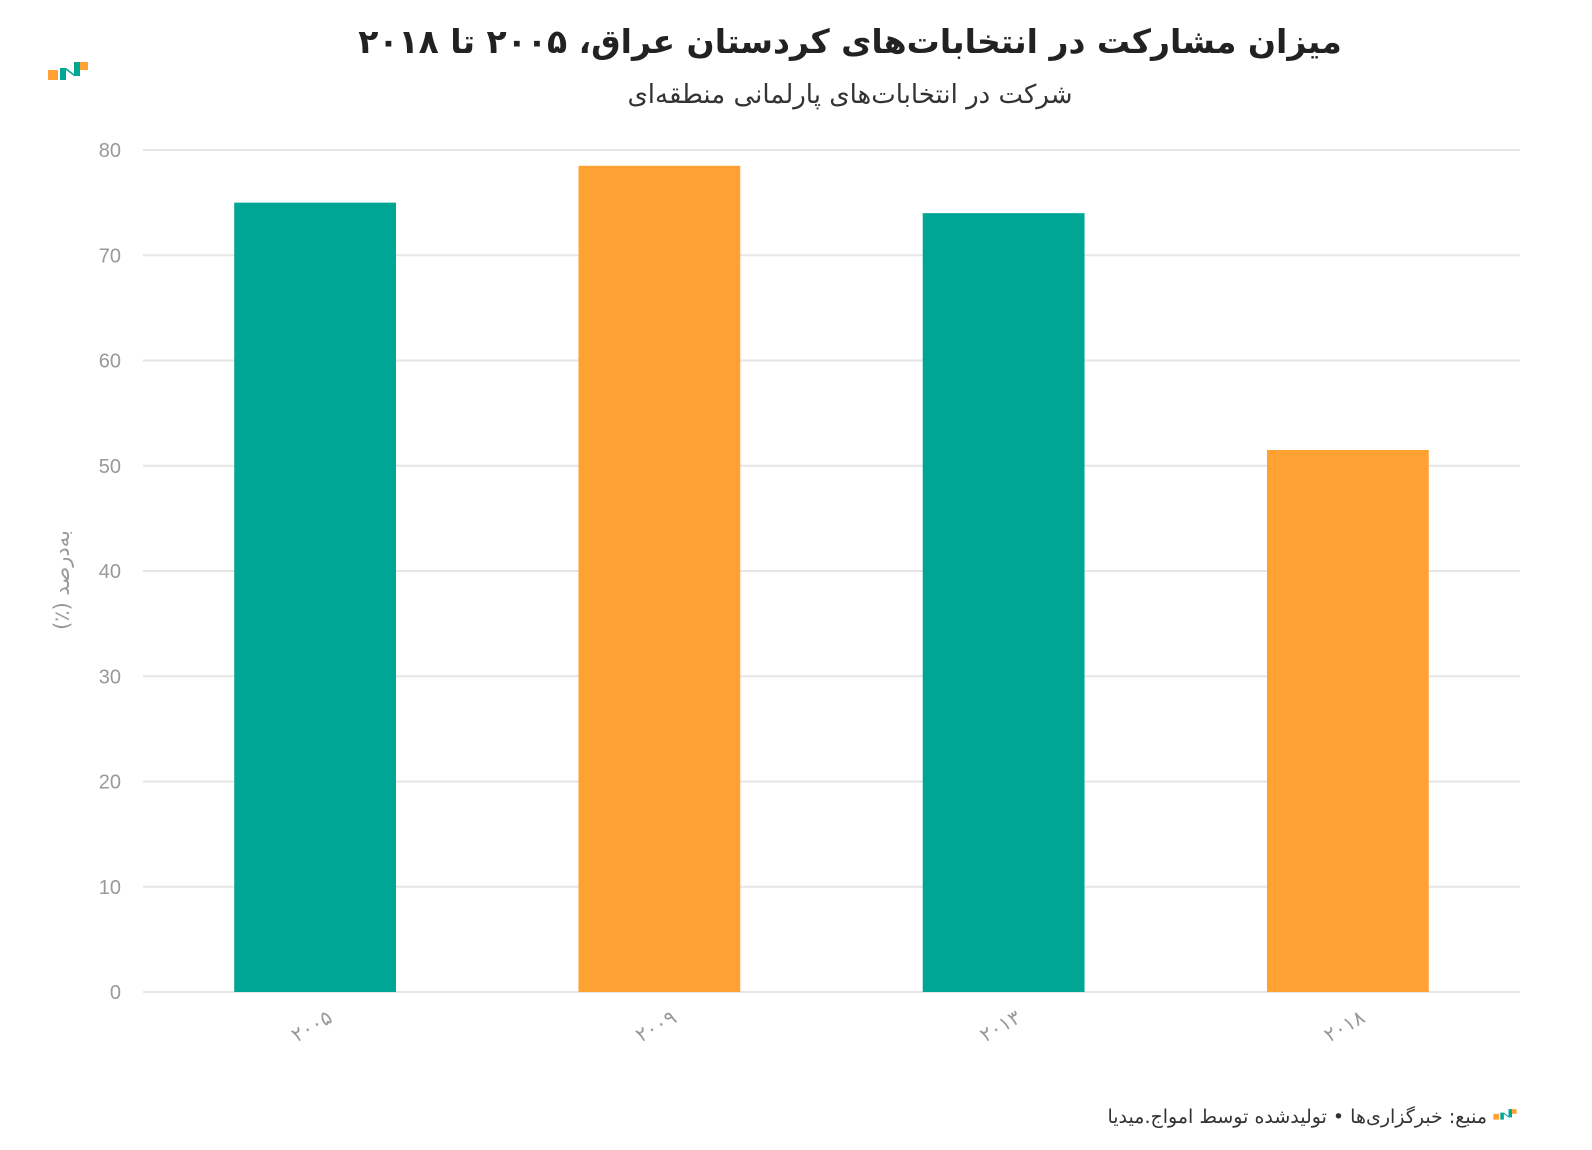 The height and width of the screenshot is (1150, 1592). Describe the element at coordinates (655, 1026) in the screenshot. I see `x-tick-label: ۲۰۰۹` at that location.